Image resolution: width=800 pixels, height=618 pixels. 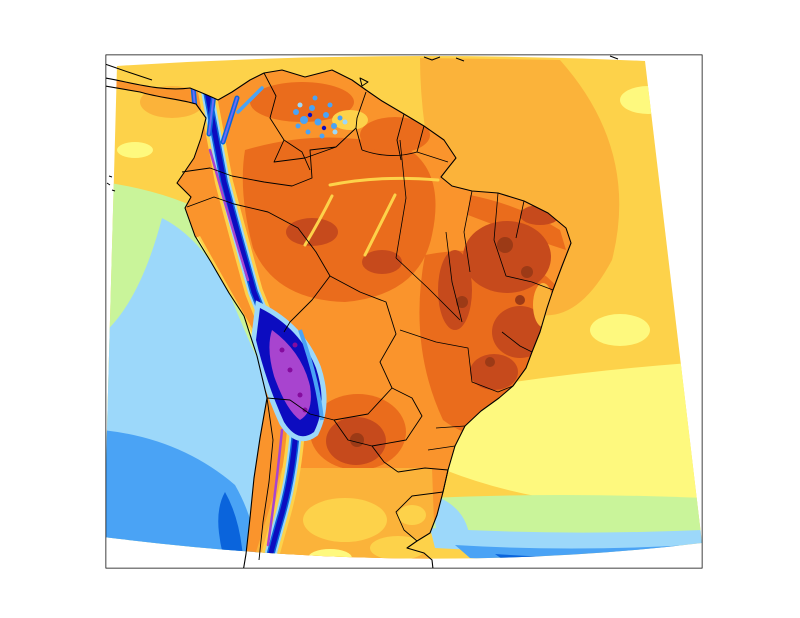 What do you see at coordinates (85, 75) in the screenshot?
I see `svg-text: 10N` at bounding box center [85, 75].